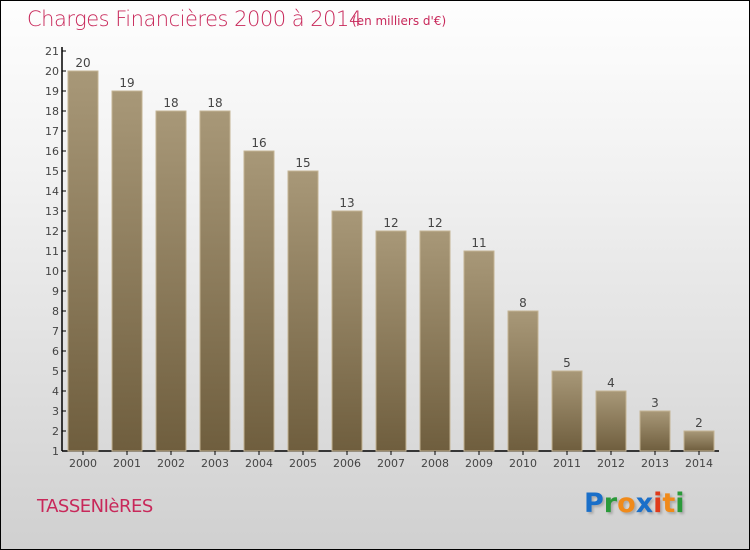 Image resolution: width=750 pixels, height=550 pixels. What do you see at coordinates (95, 506) in the screenshot?
I see `commune-name: TASSENIèRES` at bounding box center [95, 506].